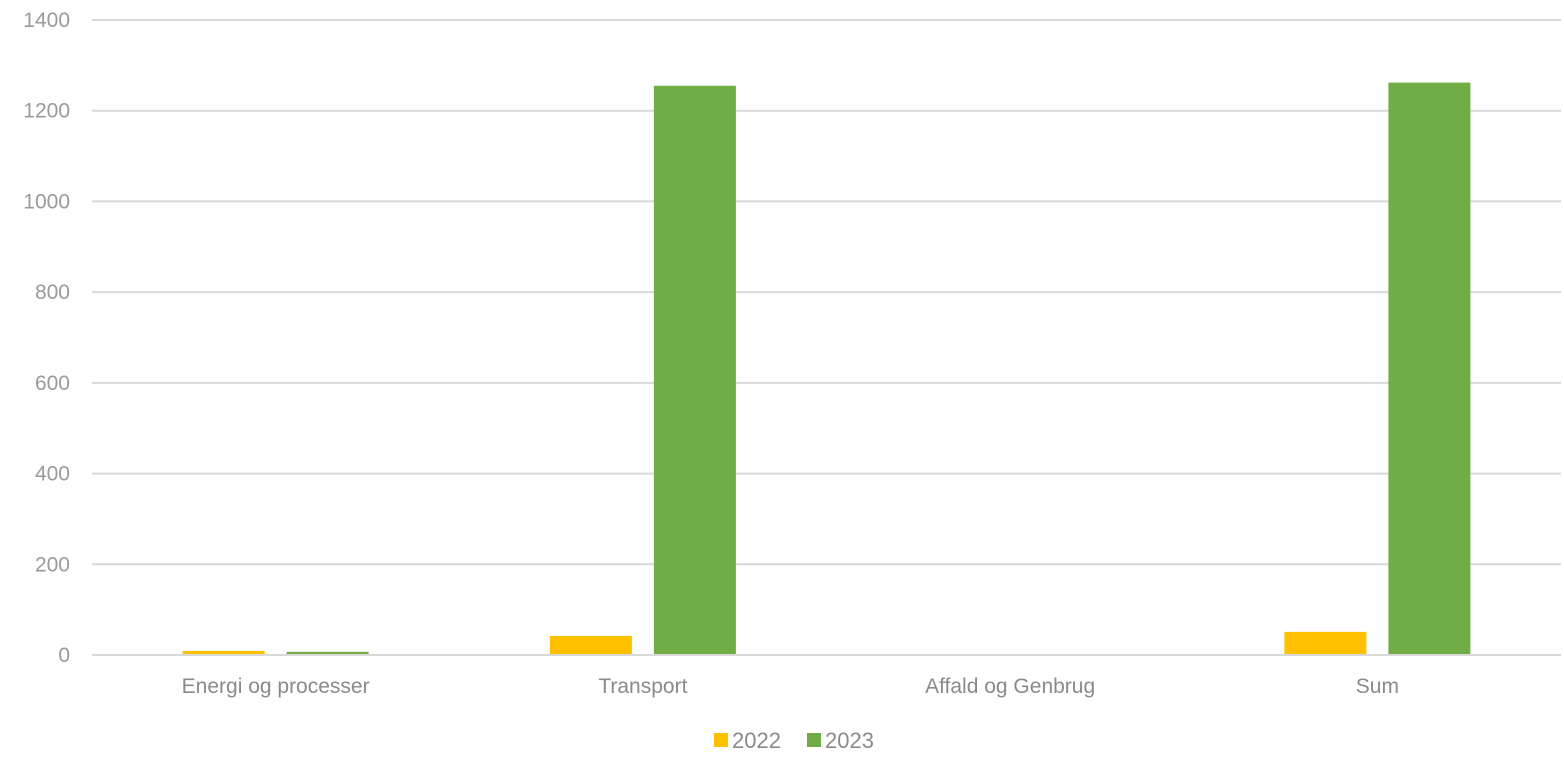 The height and width of the screenshot is (757, 1564). What do you see at coordinates (52, 564) in the screenshot?
I see `y-tick-label: 200` at bounding box center [52, 564].